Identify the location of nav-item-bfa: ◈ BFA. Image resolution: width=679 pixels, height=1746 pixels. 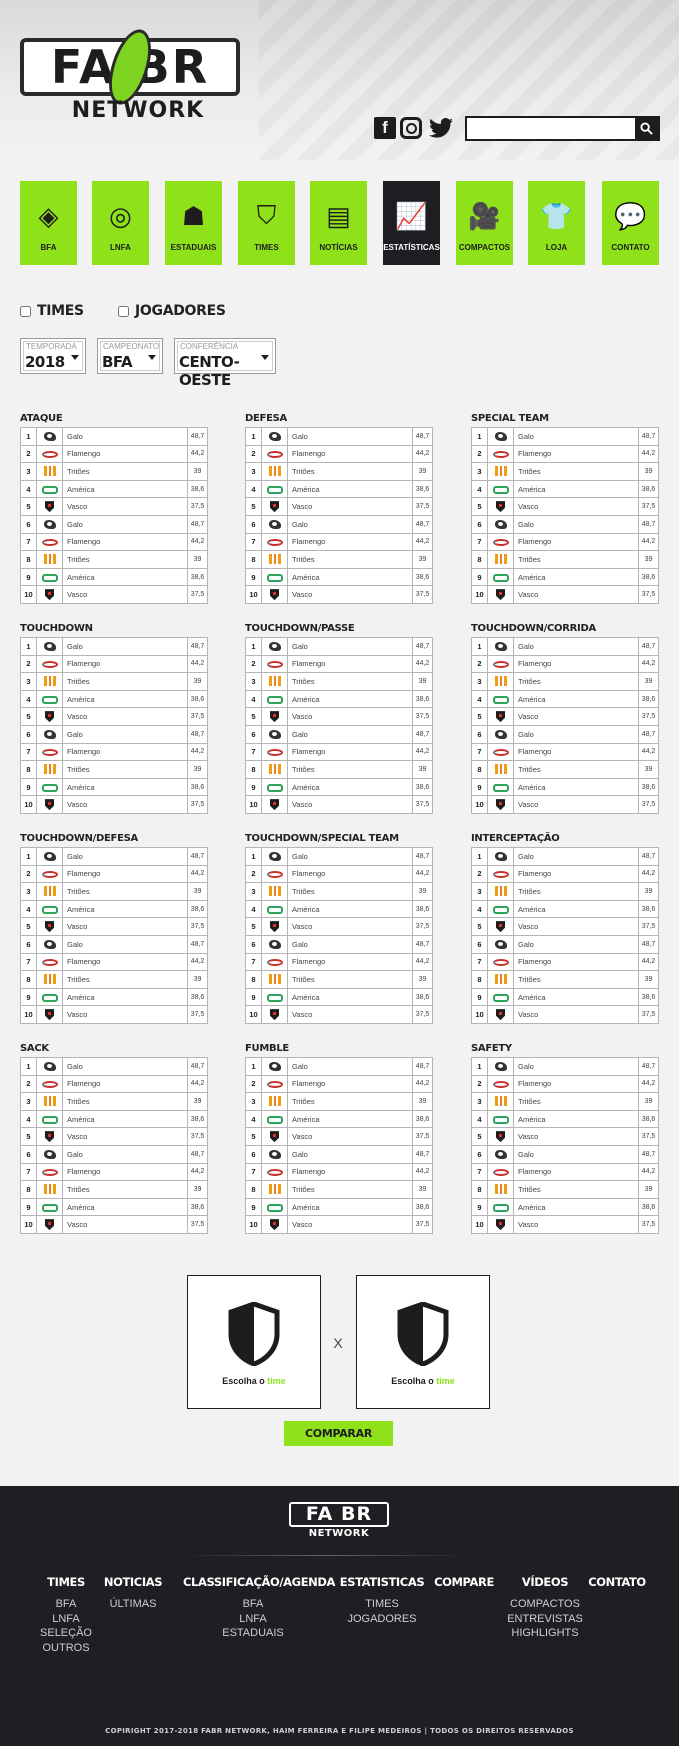
(48, 223).